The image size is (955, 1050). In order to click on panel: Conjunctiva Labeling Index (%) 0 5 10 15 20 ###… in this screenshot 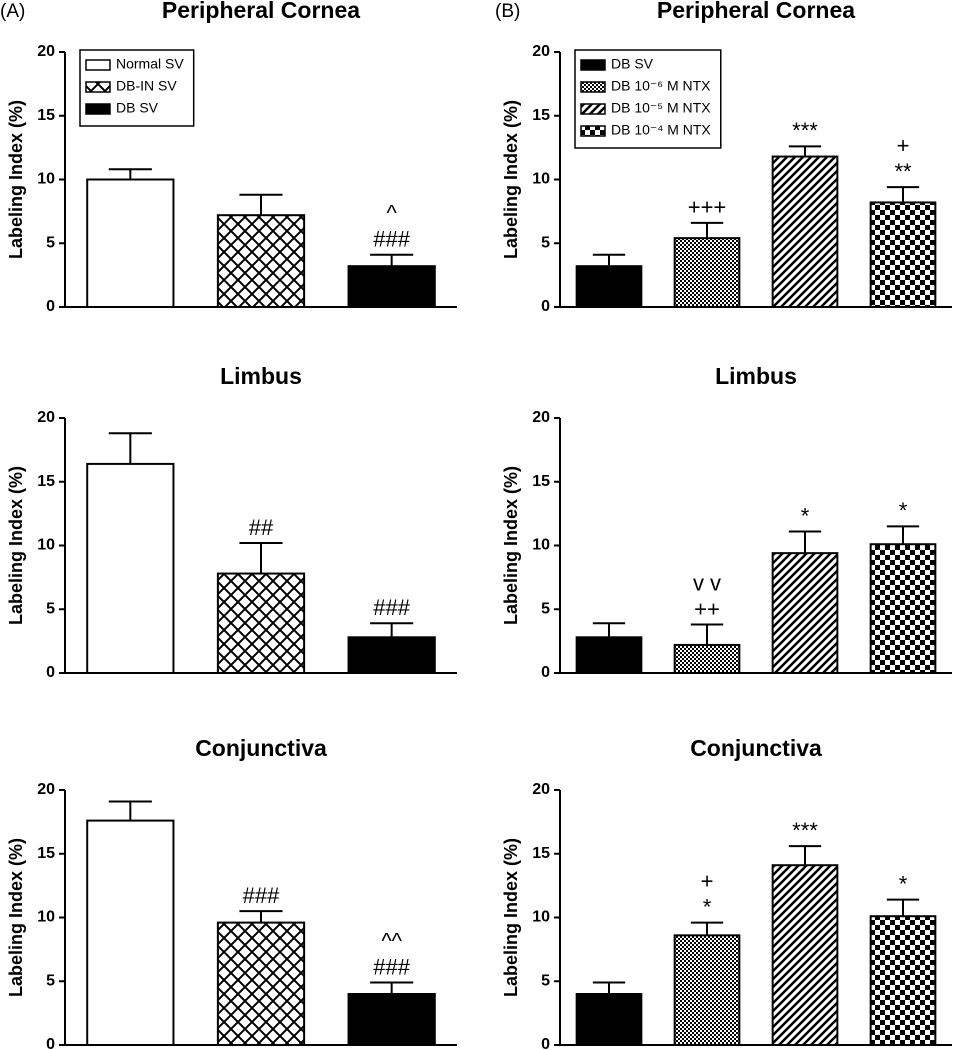, I will do `click(231, 892)`.